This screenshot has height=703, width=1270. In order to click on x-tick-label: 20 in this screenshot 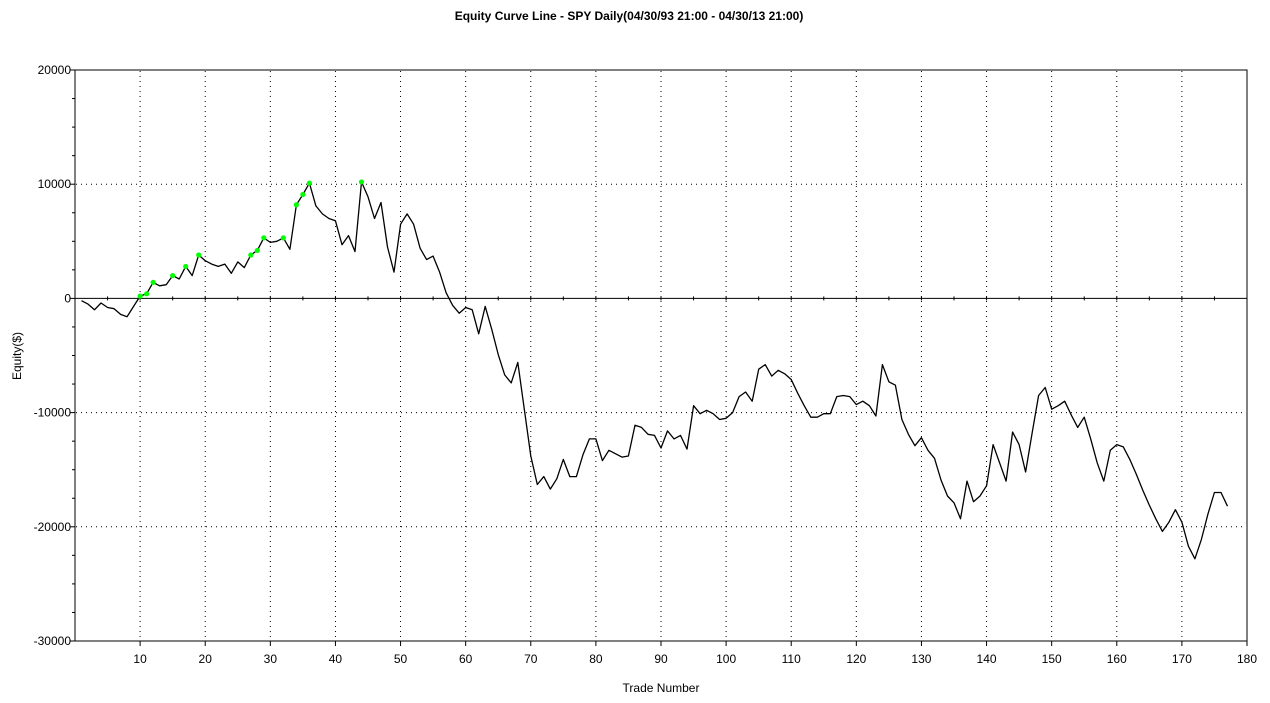, I will do `click(206, 659)`.